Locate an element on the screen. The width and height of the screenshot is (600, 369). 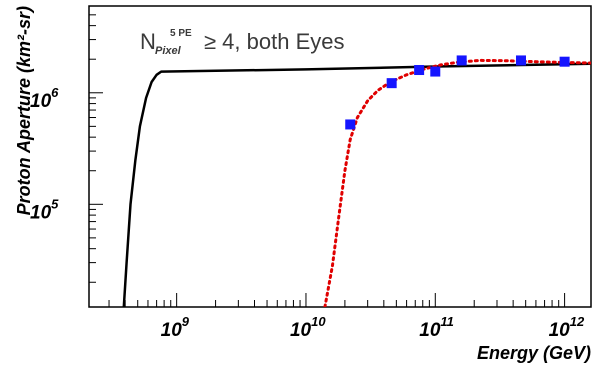
svg-text: Pixel is located at coordinates (168, 51).